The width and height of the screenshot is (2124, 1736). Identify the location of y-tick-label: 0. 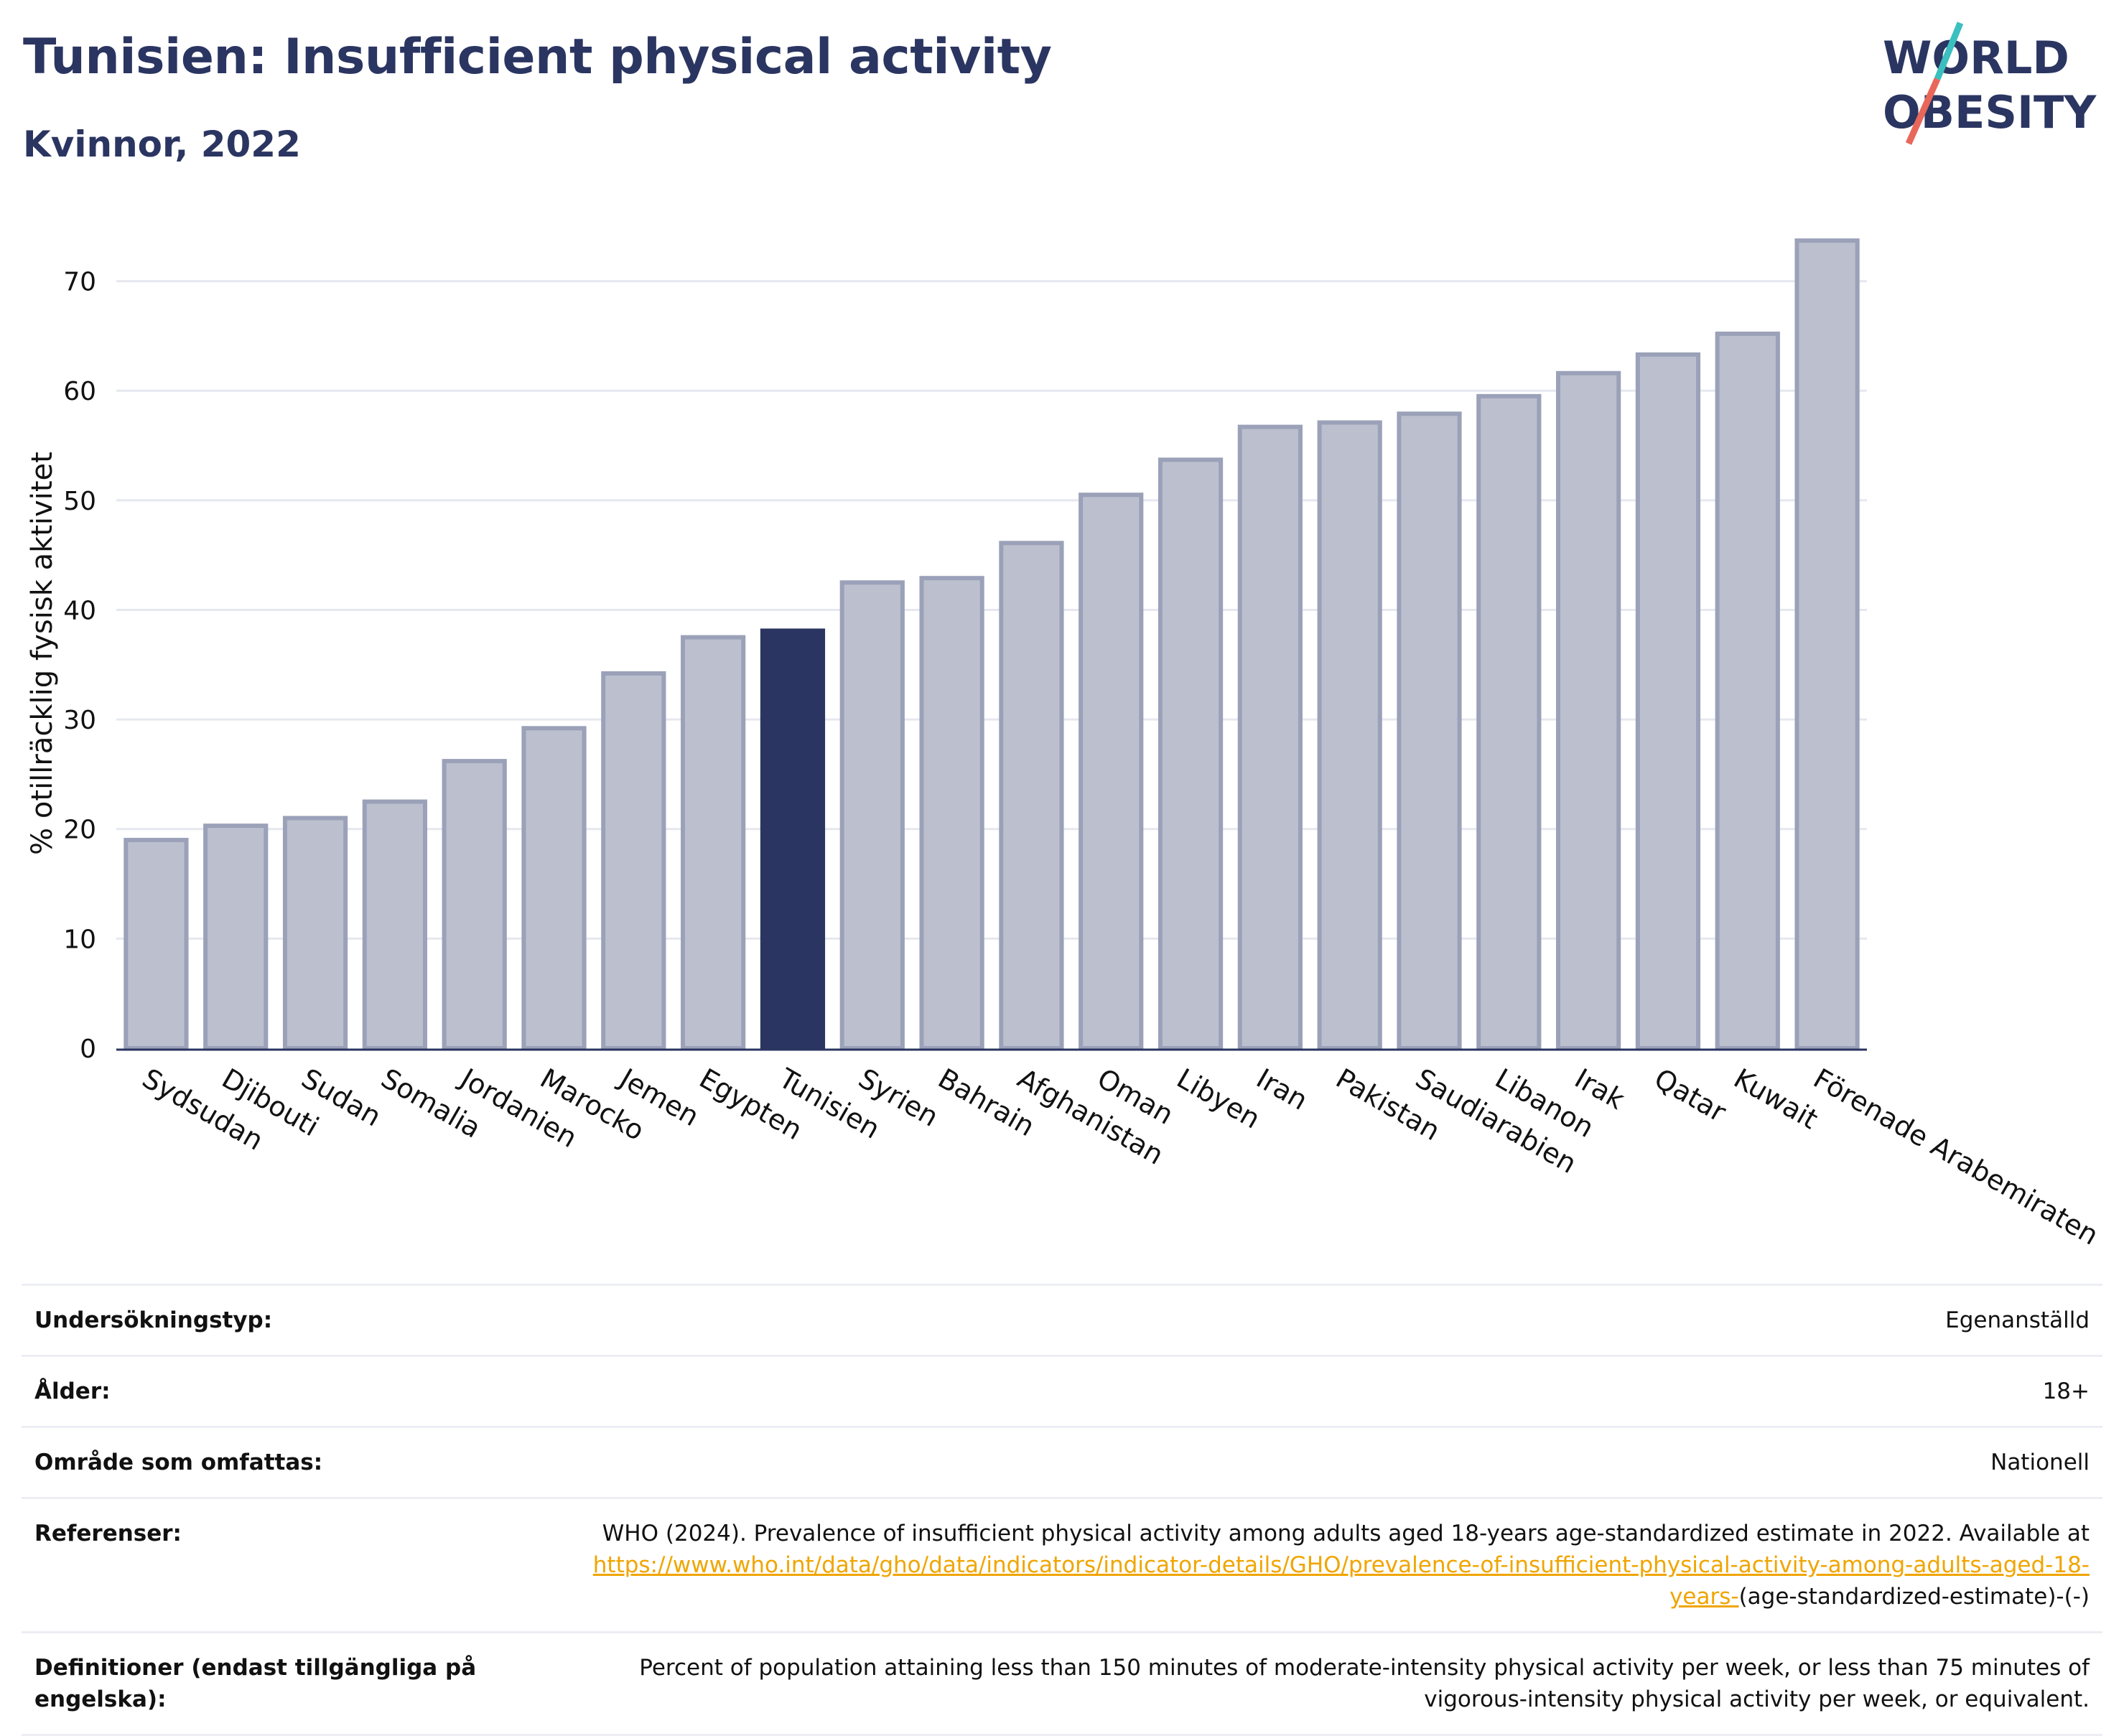
(88, 1049).